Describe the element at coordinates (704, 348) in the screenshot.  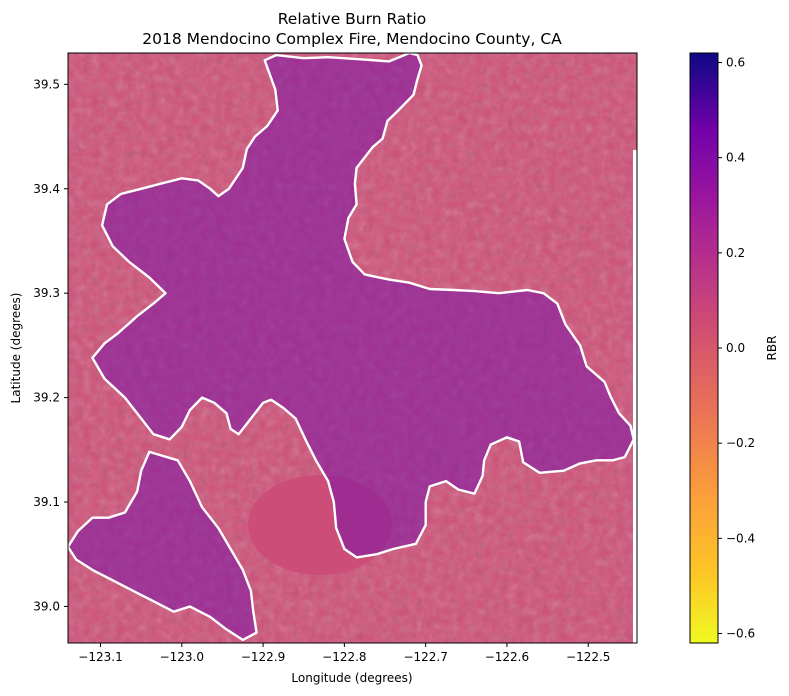
I see `colorbar` at that location.